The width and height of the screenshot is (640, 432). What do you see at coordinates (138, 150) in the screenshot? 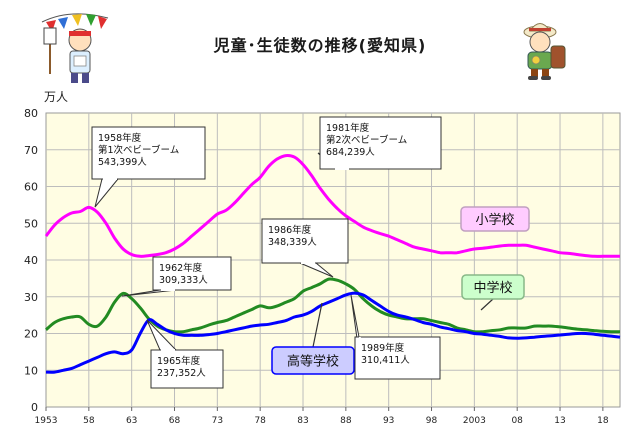
I see `callout-text: 第1次ベビーブーム` at bounding box center [138, 150].